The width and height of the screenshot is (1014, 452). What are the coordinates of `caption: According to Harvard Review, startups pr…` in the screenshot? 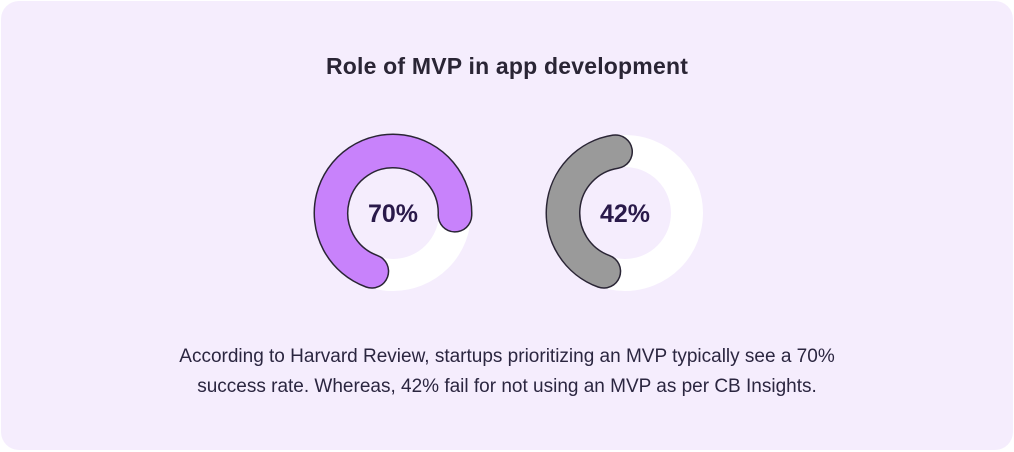 It's located at (507, 372).